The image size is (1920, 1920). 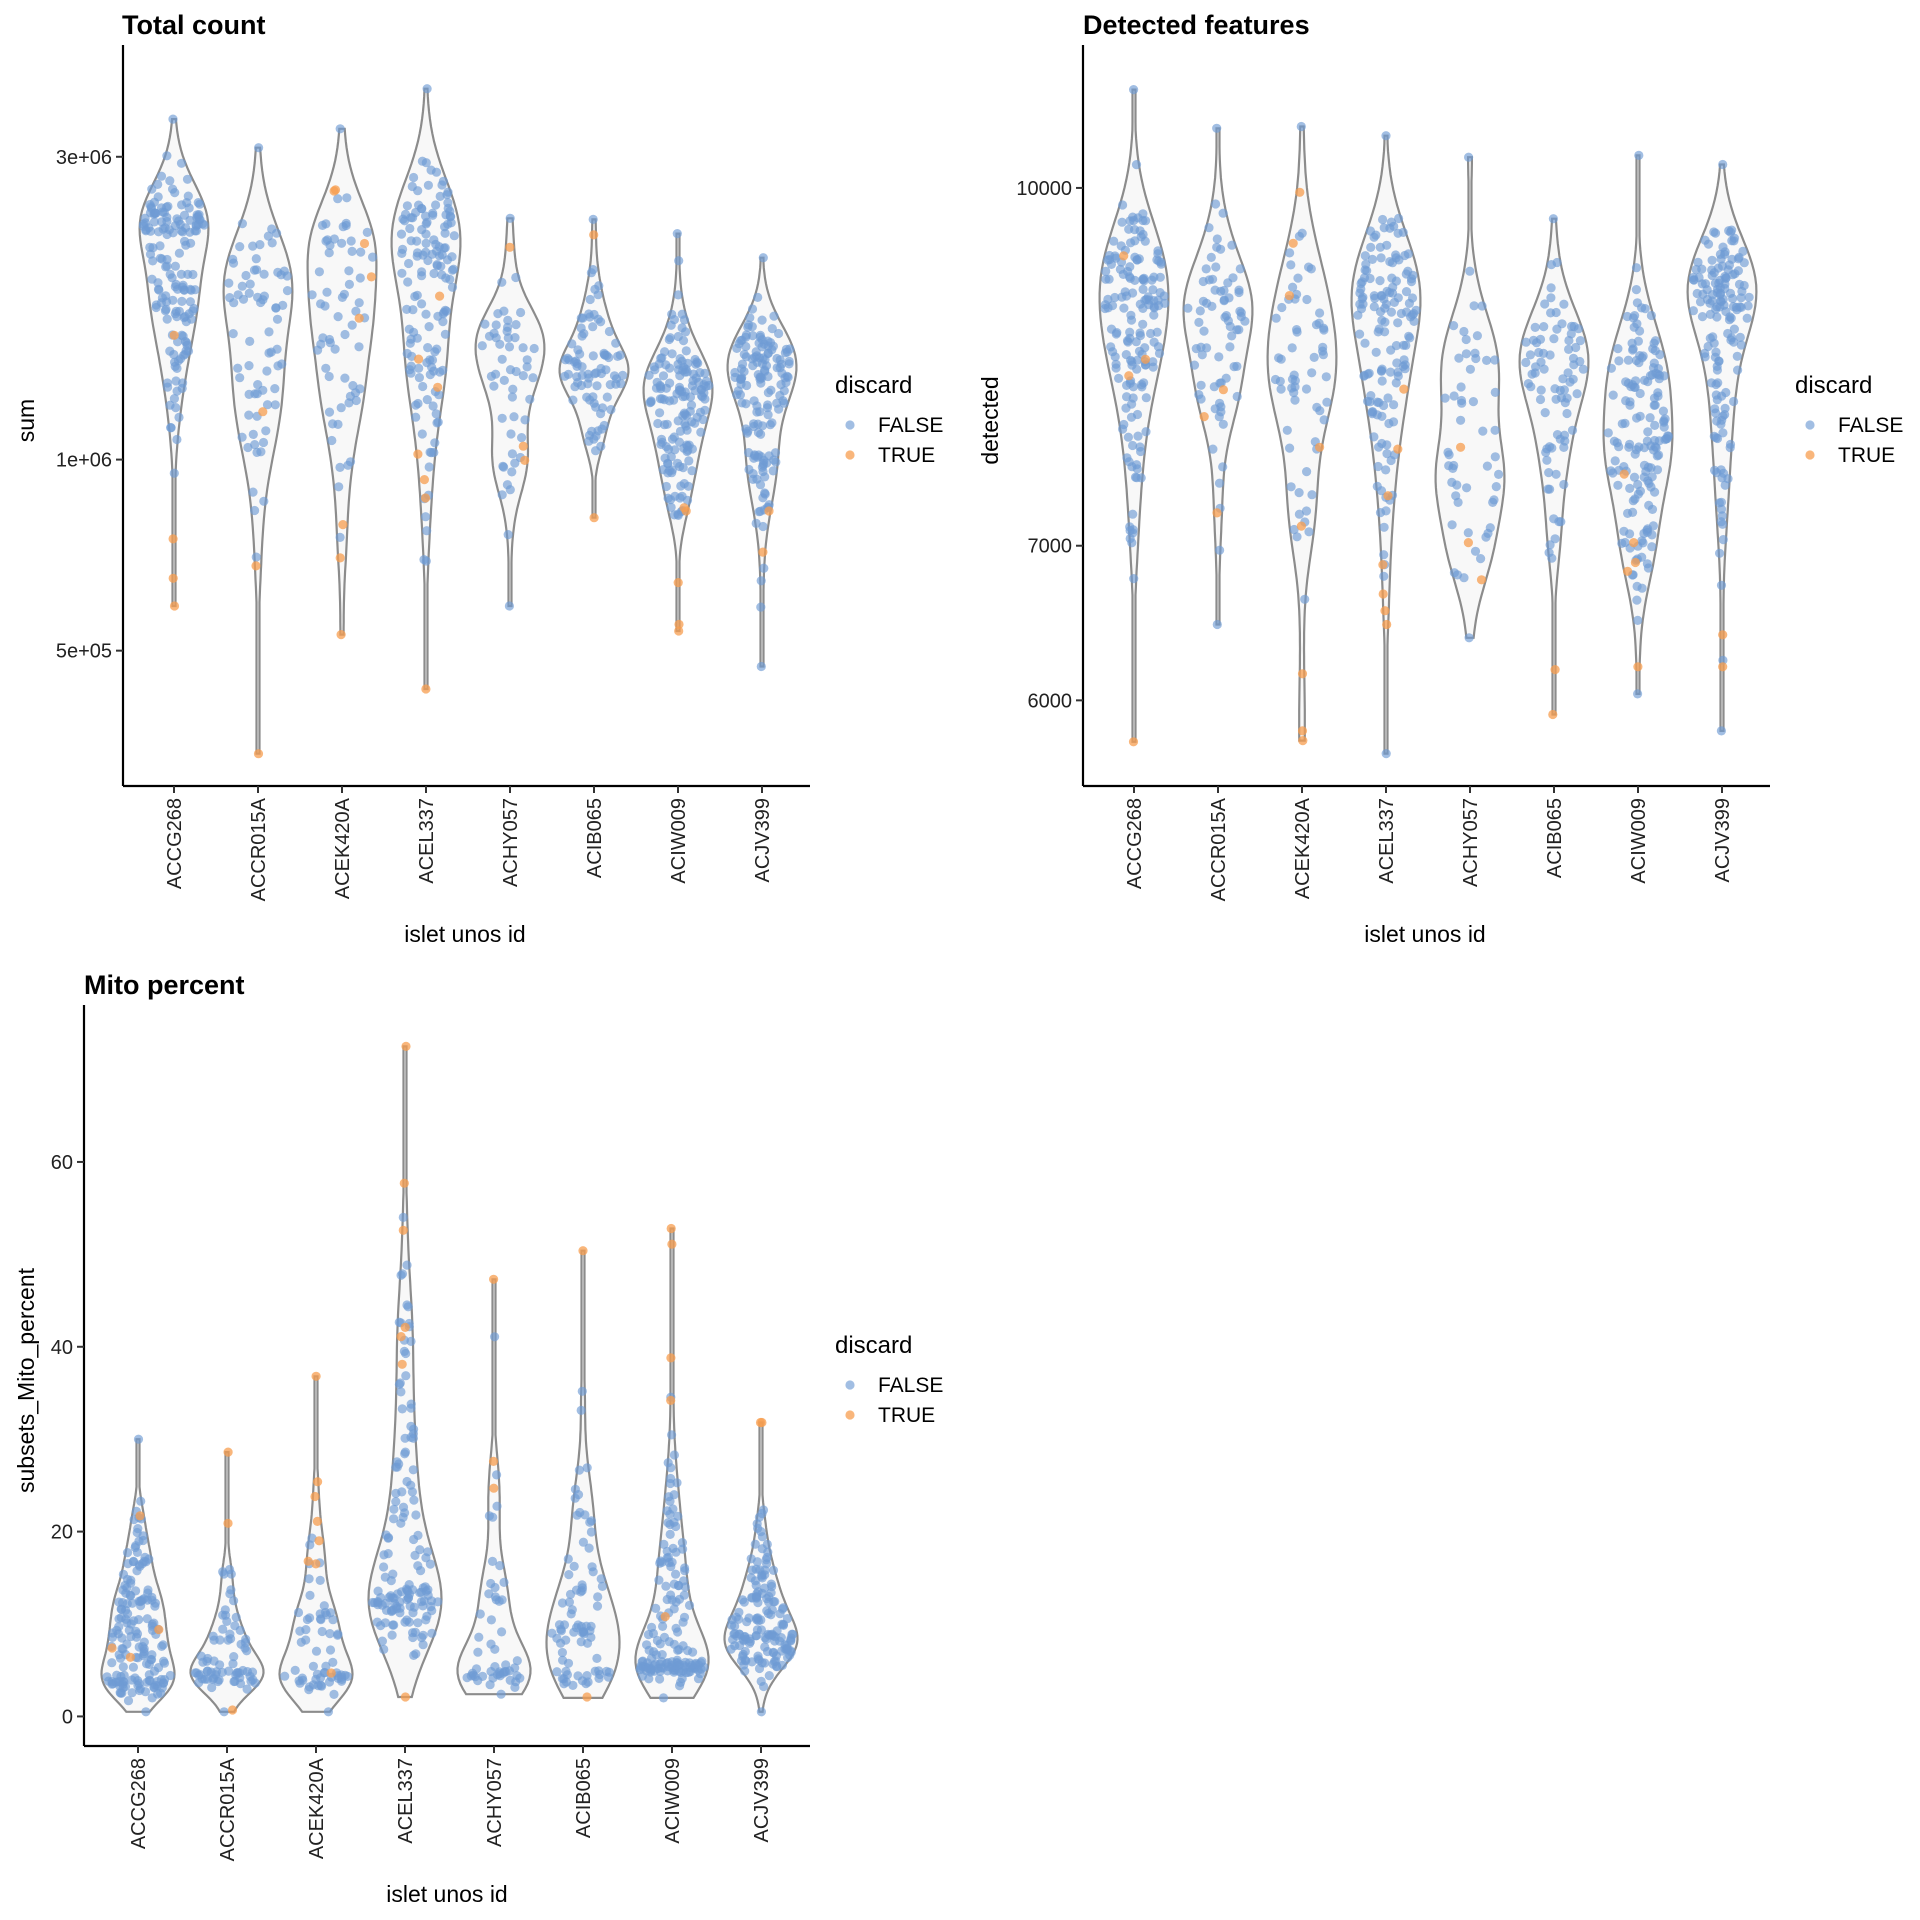 I want to click on legend-label: TRUE, so click(x=1866, y=455).